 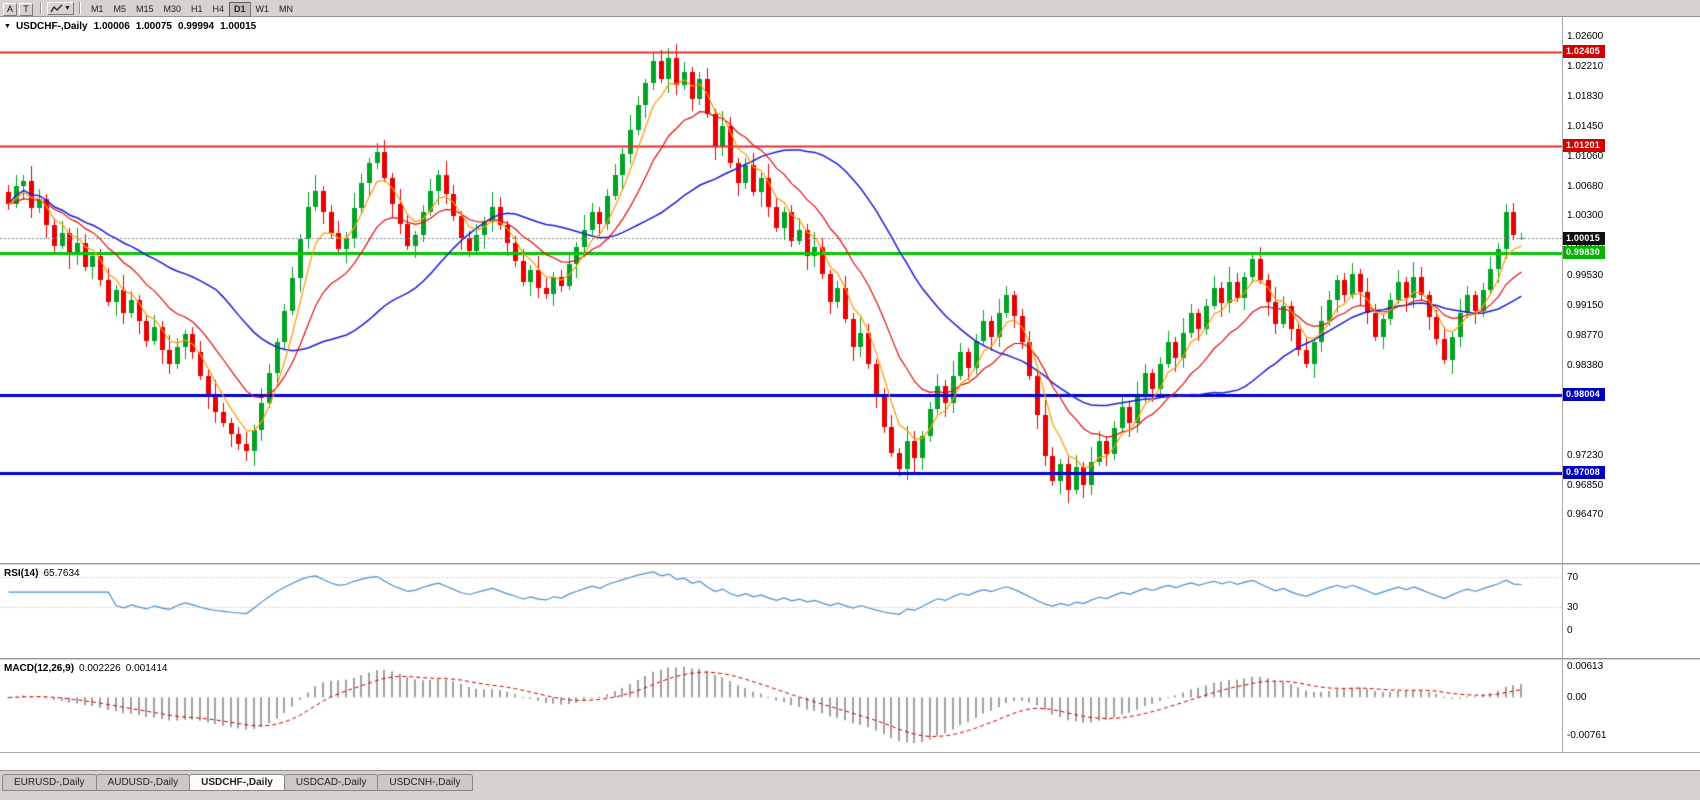 I want to click on price-tick-label: 0.97230, so click(x=1585, y=455).